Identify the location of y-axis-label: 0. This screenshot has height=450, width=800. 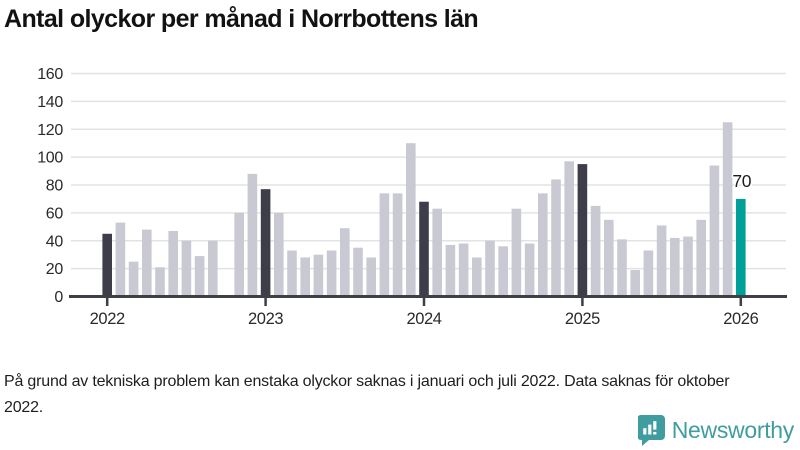
(58, 297).